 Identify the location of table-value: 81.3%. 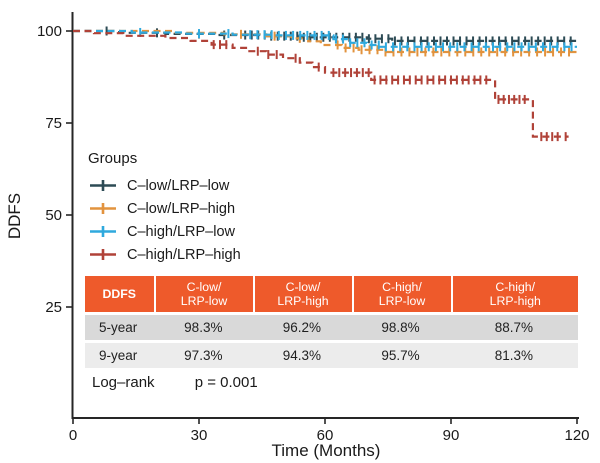
(514, 355).